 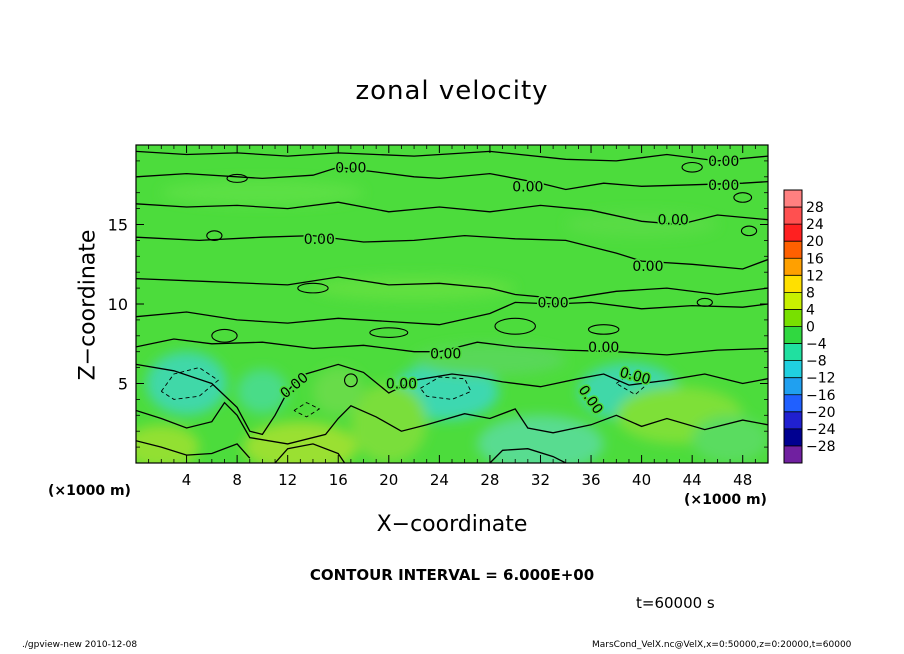 I want to click on chart-title: zonal velocity, so click(x=452, y=91).